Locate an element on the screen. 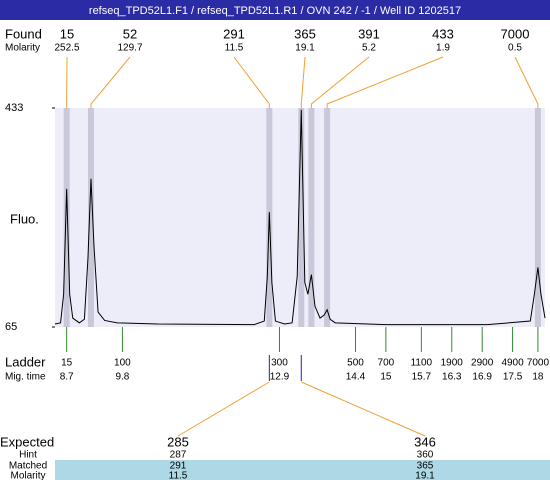 This screenshot has width=550, height=480. ladder-size: 500 is located at coordinates (355, 363).